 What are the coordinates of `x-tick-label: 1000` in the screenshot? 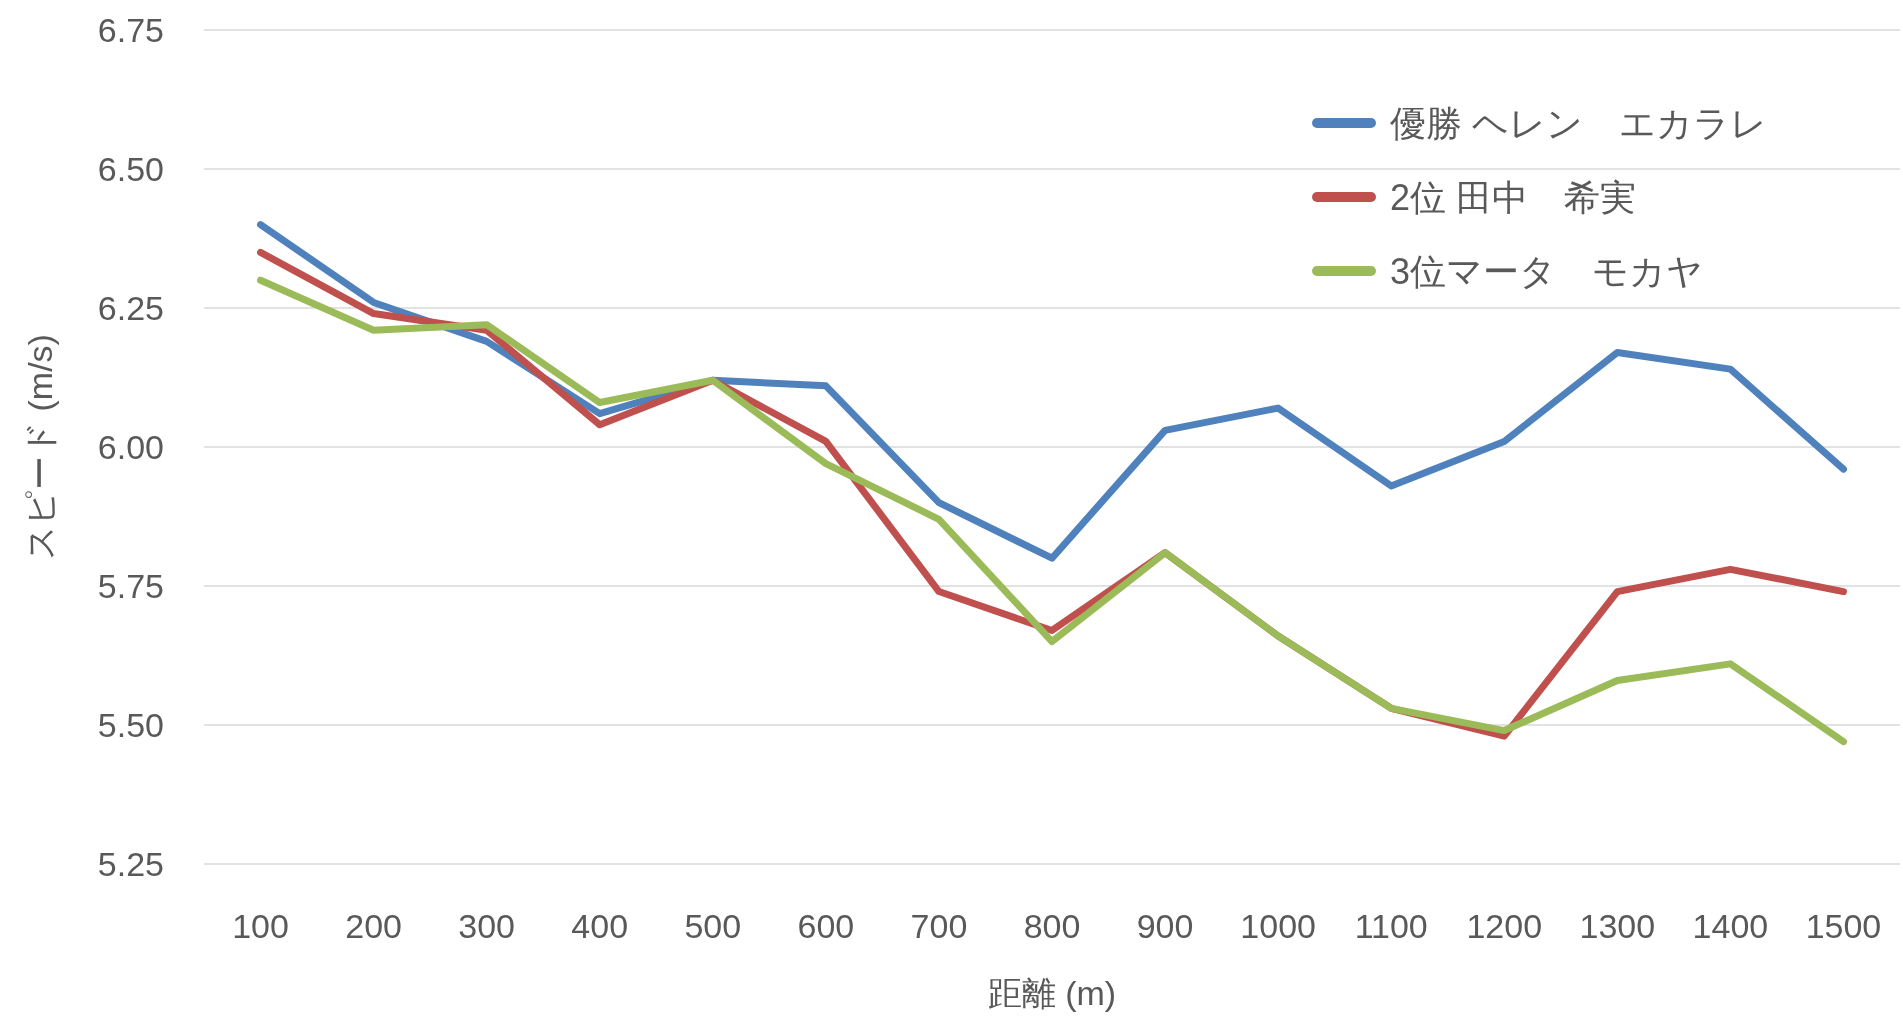 It's located at (1278, 926).